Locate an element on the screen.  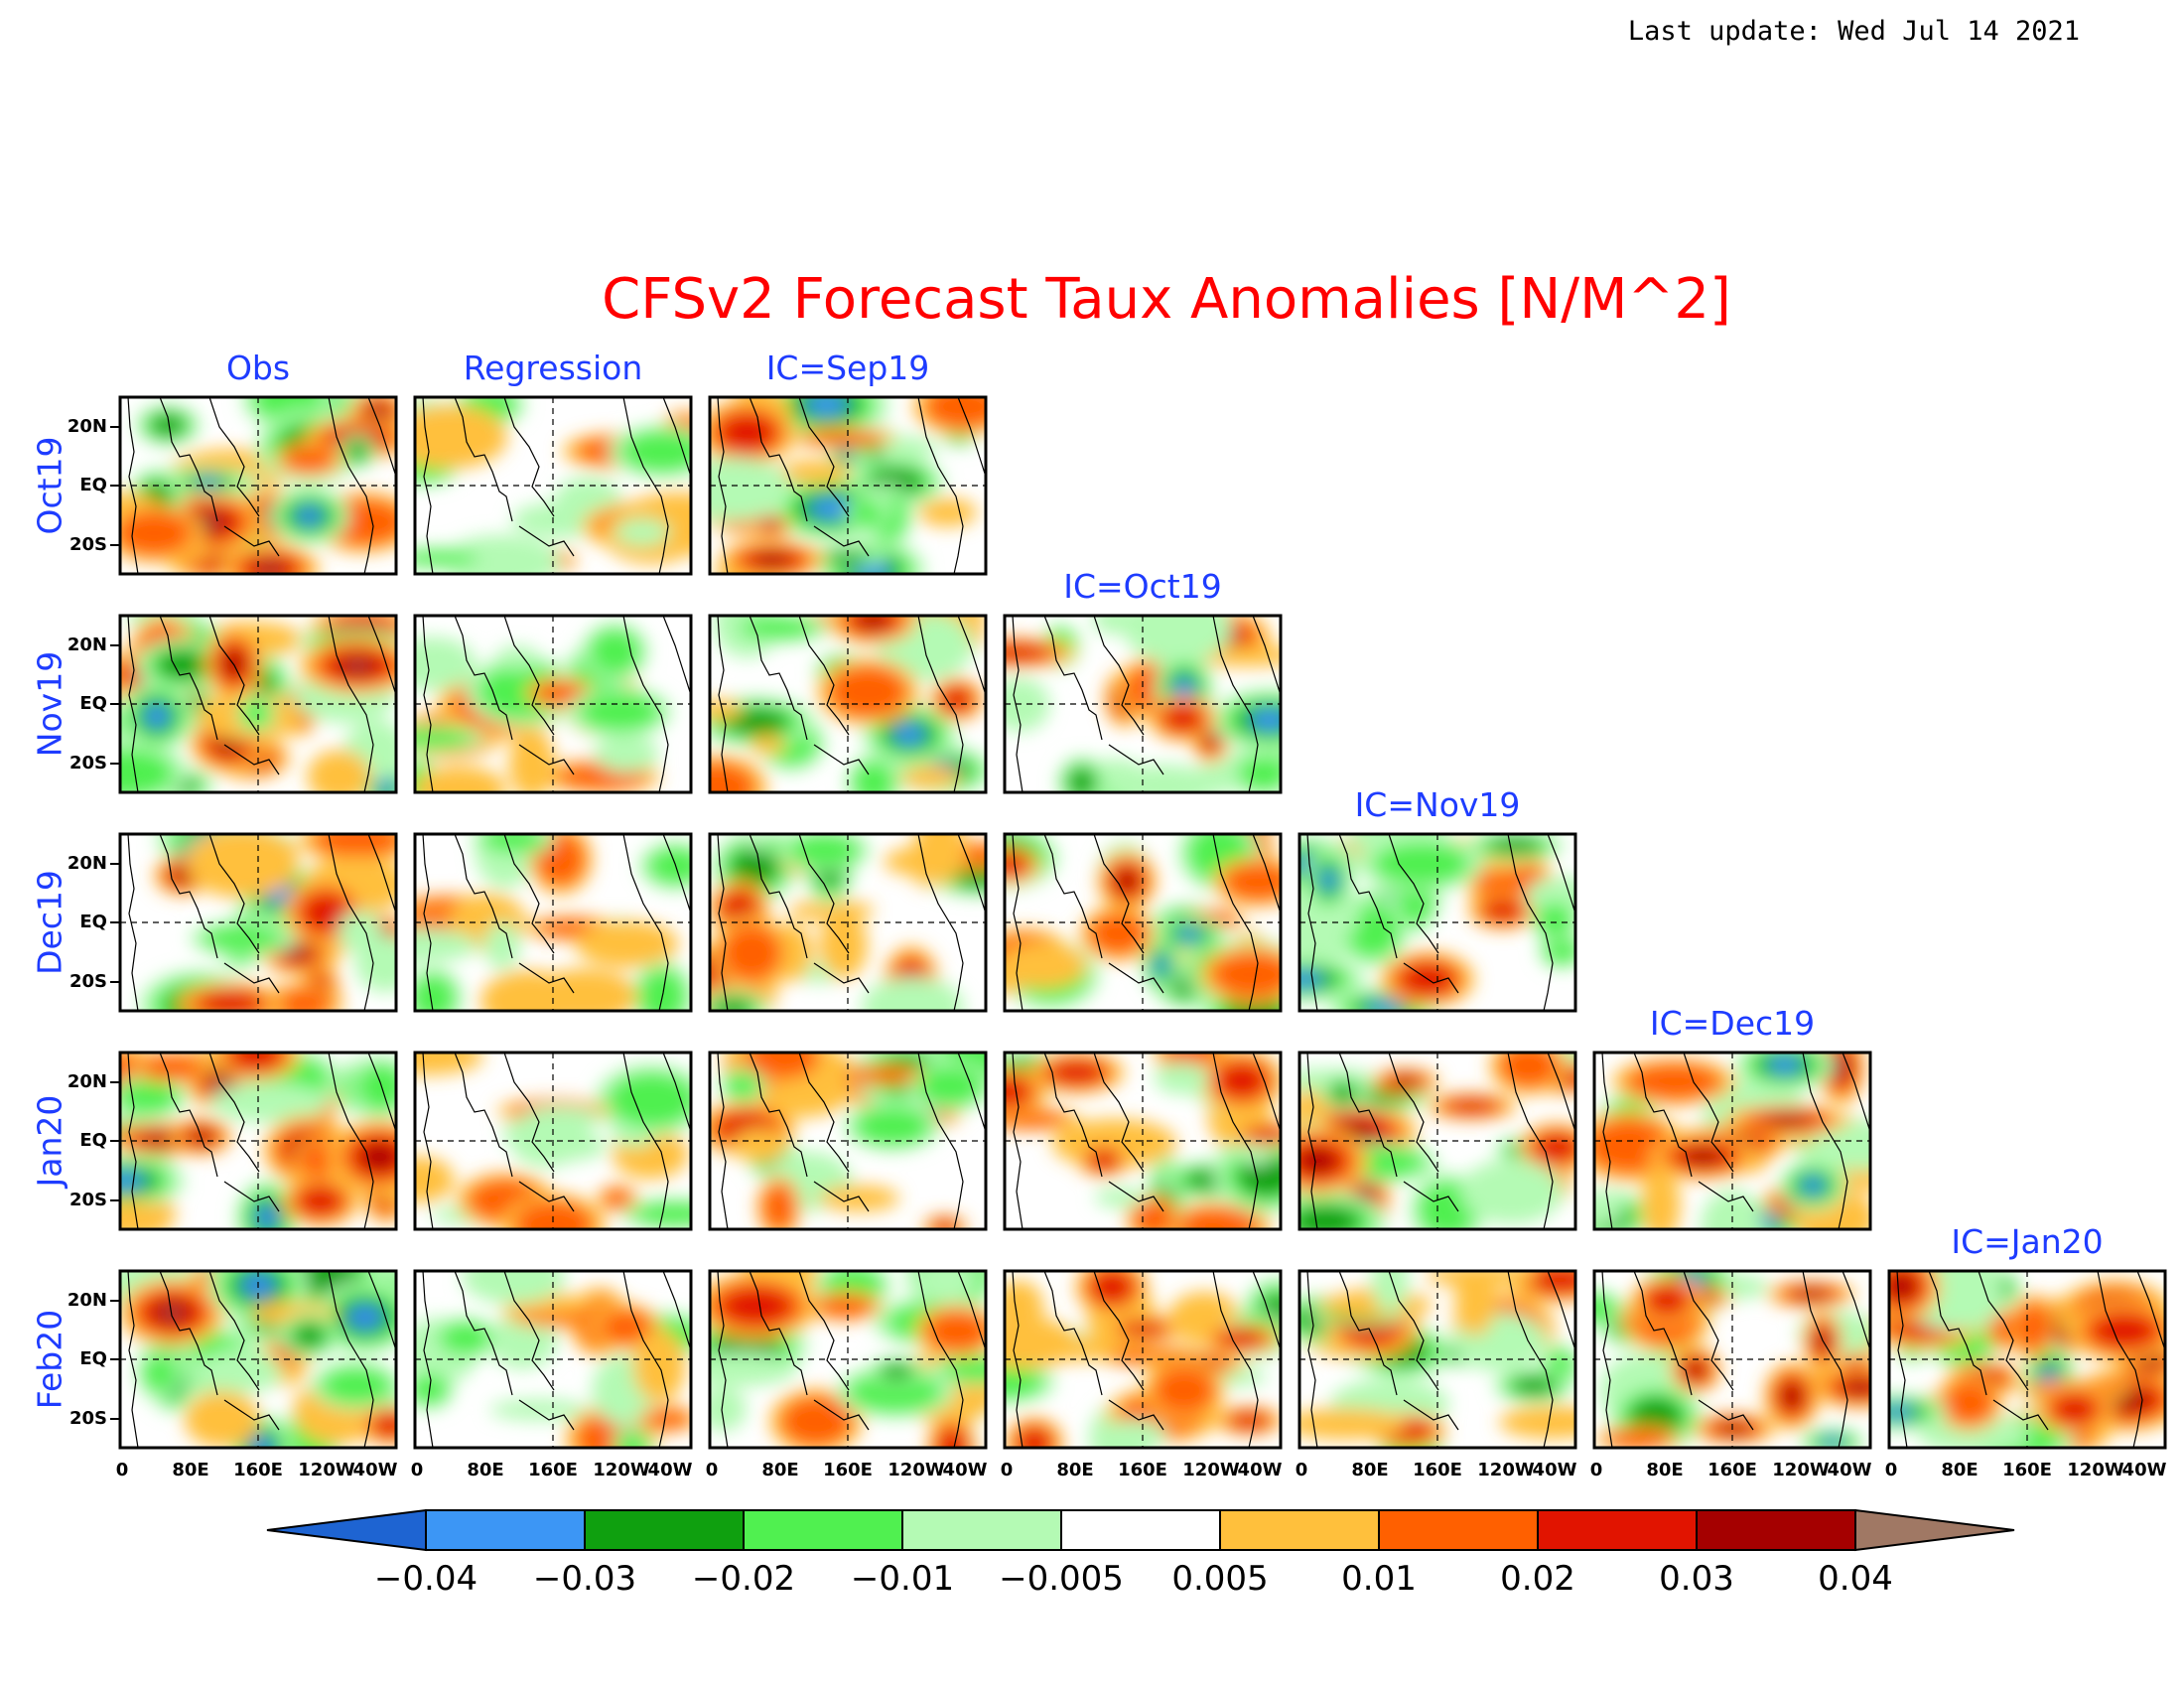
last-update-label: Last update: Wed Jul 14 2021 is located at coordinates (1854, 31).